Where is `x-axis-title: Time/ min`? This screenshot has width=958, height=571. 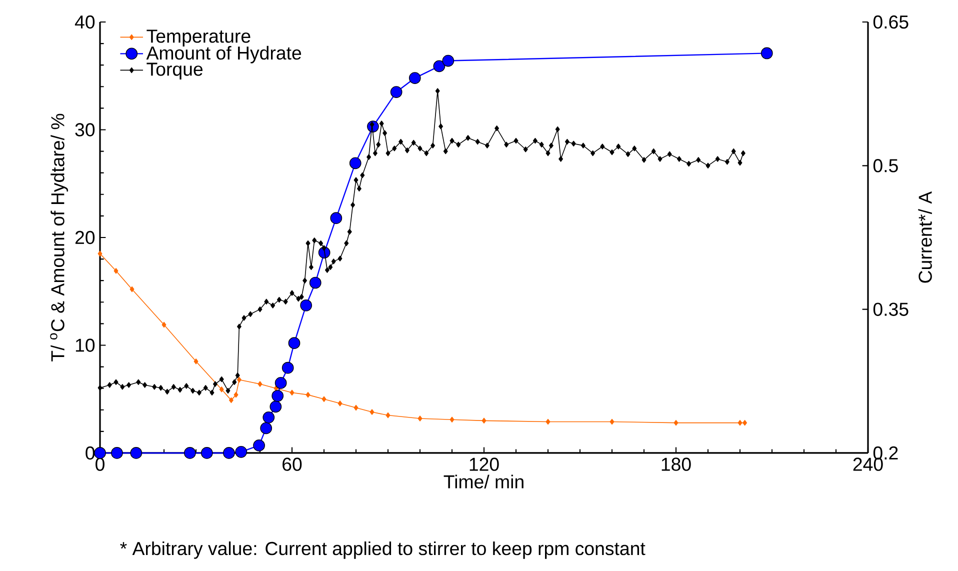 x-axis-title: Time/ min is located at coordinates (484, 481).